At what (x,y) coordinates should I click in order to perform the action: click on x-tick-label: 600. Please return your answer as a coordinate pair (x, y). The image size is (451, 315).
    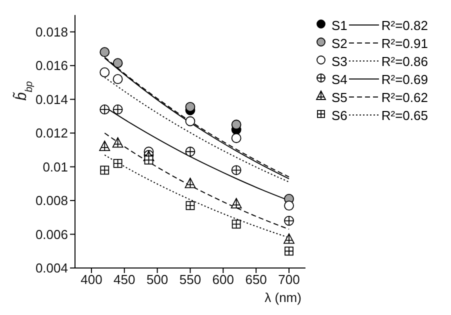
    Looking at the image, I should click on (223, 280).